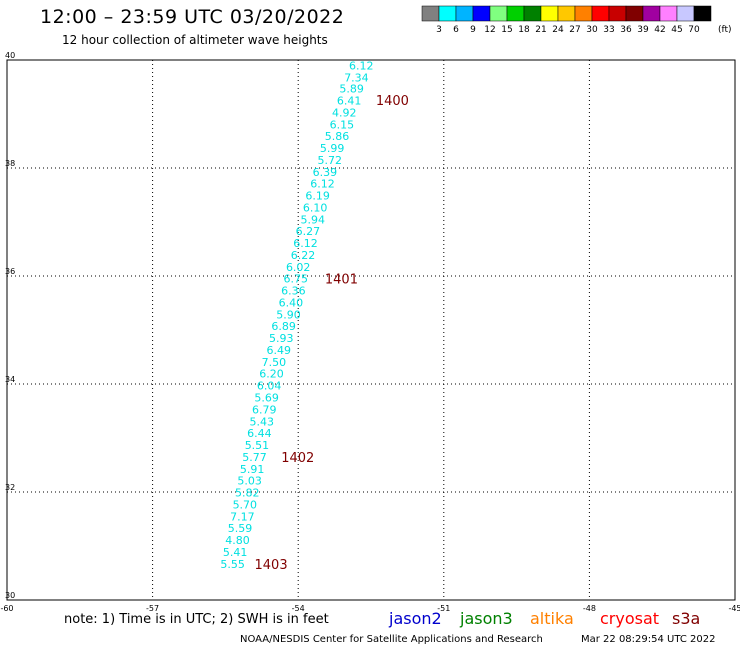  What do you see at coordinates (349, 101) in the screenshot?
I see `wave-height-value: 6.41` at bounding box center [349, 101].